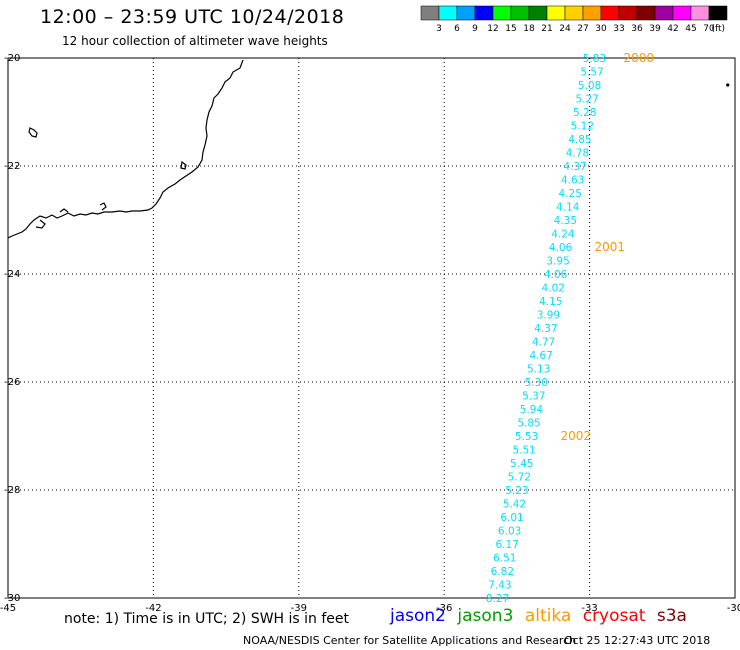 This screenshot has height=650, width=740. Describe the element at coordinates (572, 181) in the screenshot. I see `wave-height-value: 4.63` at that location.